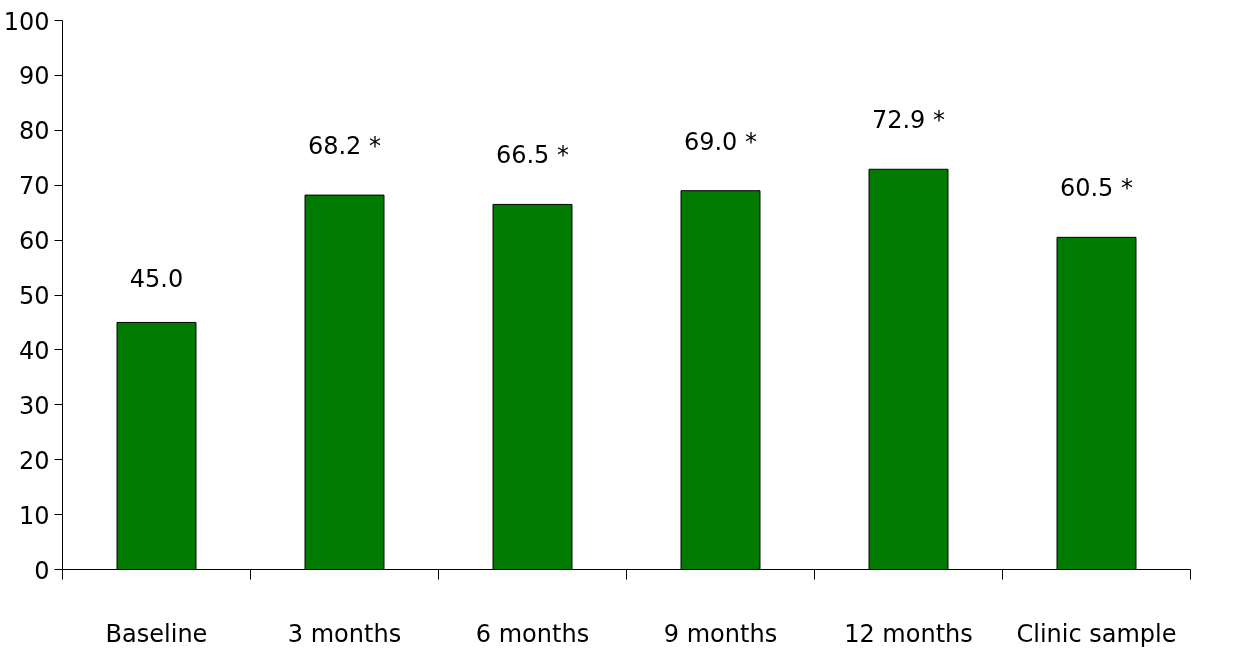 This screenshot has height=659, width=1238. What do you see at coordinates (1096, 188) in the screenshot?
I see `data-label: 60.5 *` at bounding box center [1096, 188].